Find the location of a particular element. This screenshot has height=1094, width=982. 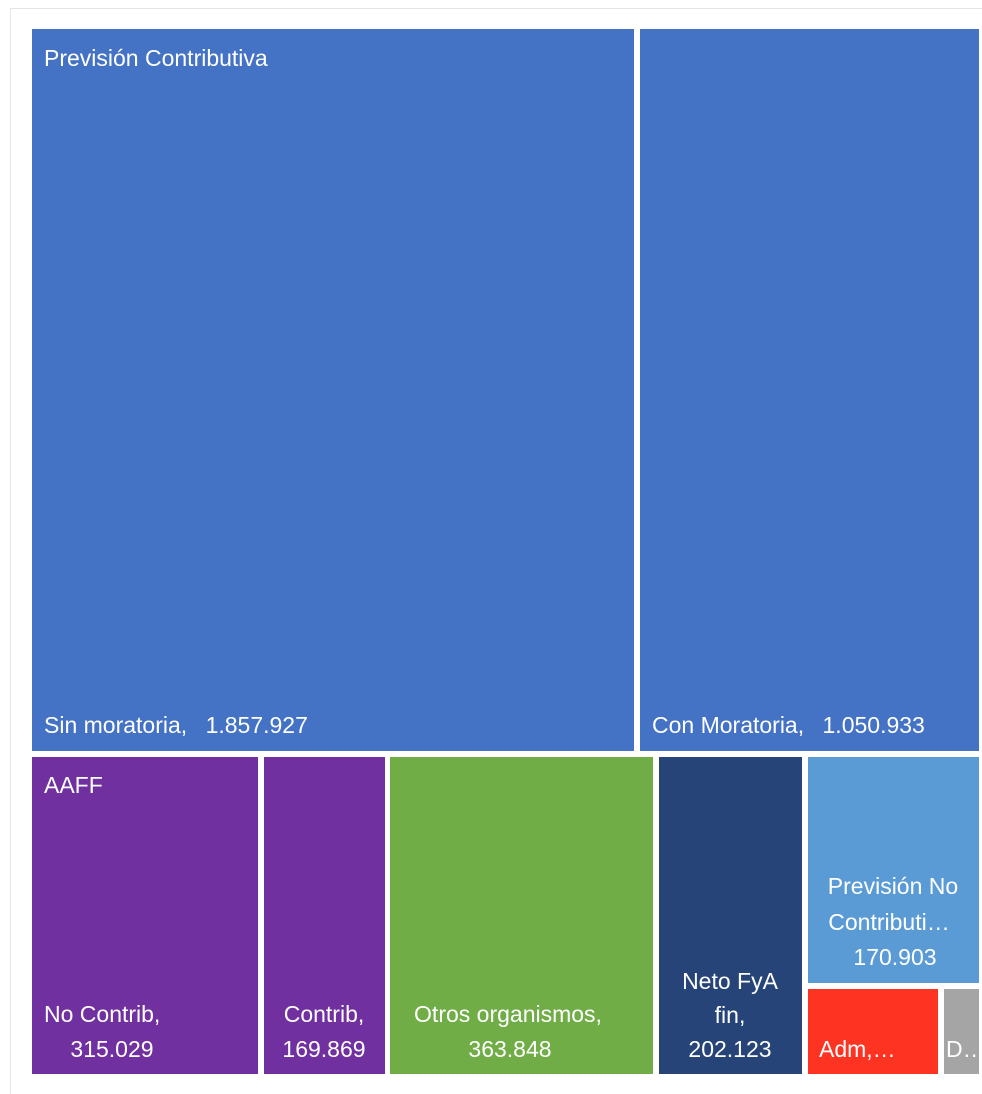

tile-con-moratoria-name: Con Moratoria, is located at coordinates (728, 725).